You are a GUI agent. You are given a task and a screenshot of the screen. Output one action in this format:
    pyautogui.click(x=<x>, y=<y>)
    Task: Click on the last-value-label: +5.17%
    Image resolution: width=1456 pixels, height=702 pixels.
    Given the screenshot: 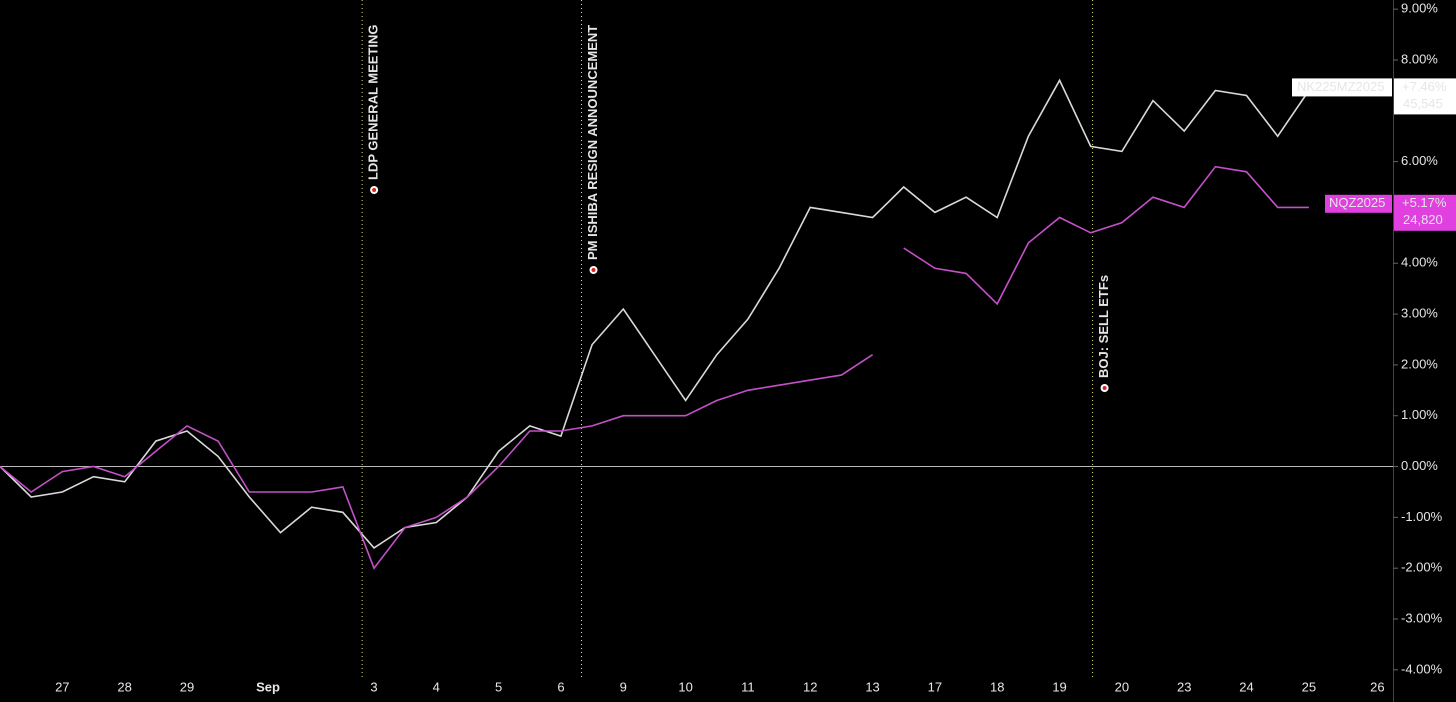 What is the action you would take?
    pyautogui.click(x=1424, y=202)
    